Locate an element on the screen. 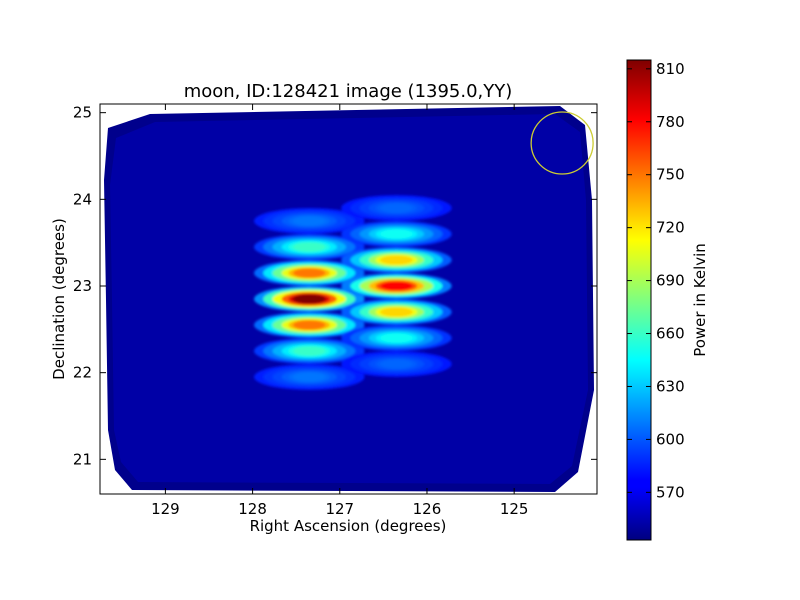 The image size is (800, 600). colorbar-tick-label: 690 is located at coordinates (670, 281).